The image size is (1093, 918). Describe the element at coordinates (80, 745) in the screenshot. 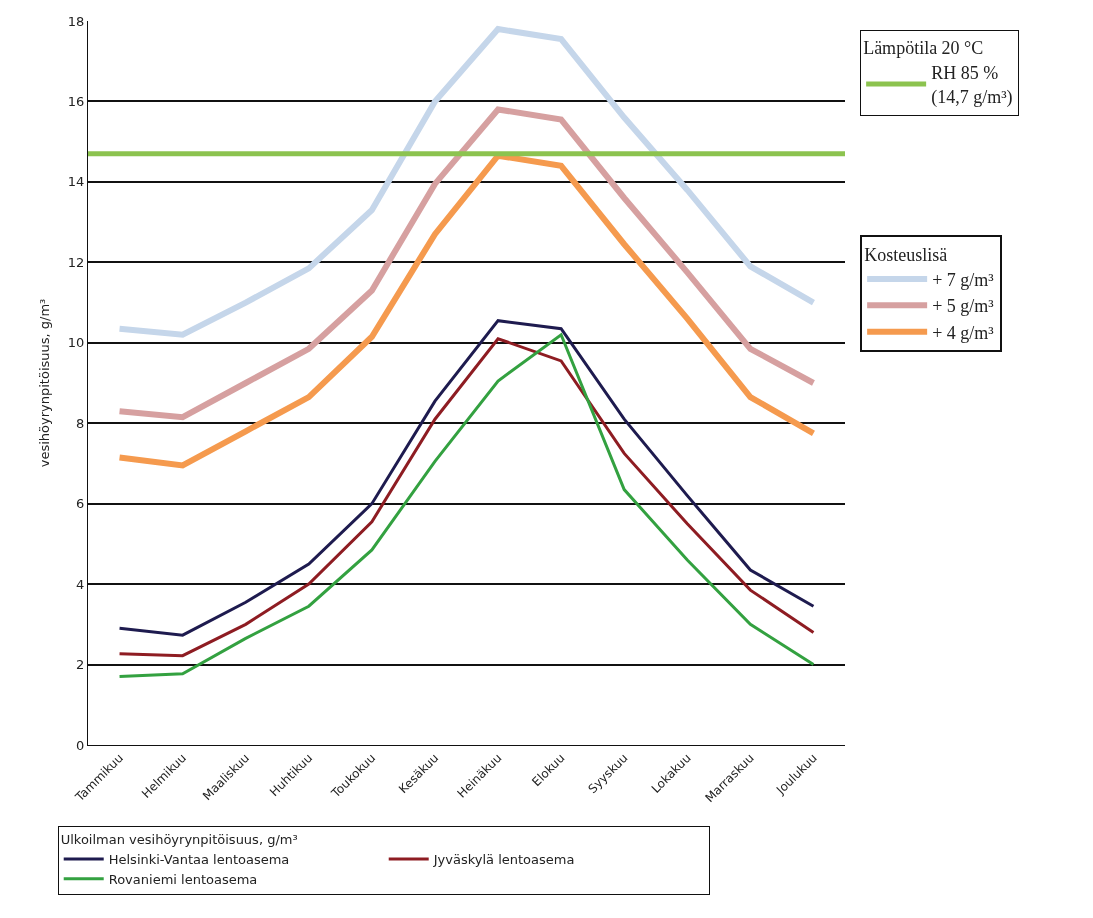

I see `y-tick-label: 0` at that location.